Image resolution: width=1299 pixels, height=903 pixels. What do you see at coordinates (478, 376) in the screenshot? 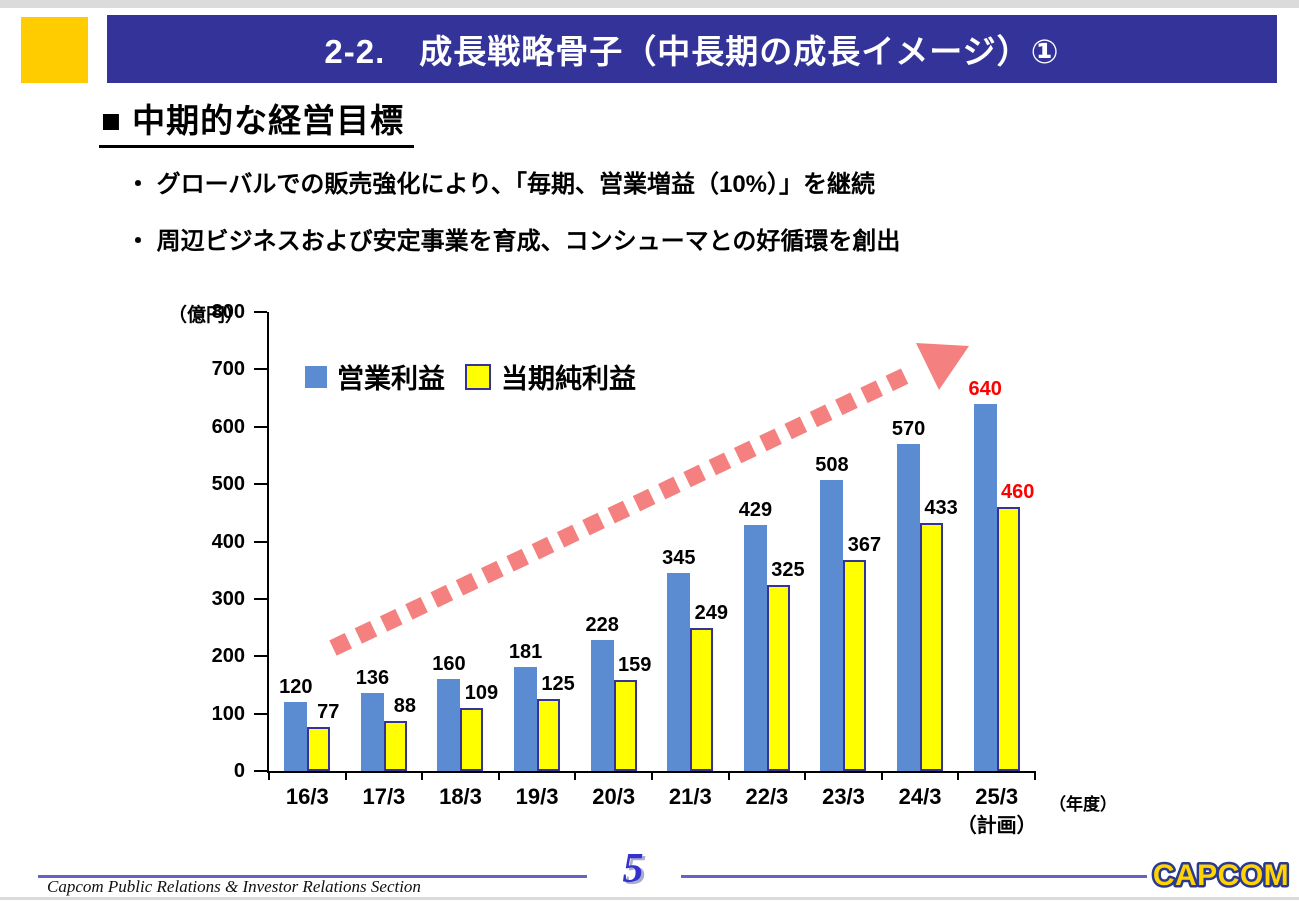
I see `legend-swatch-net-income` at bounding box center [478, 376].